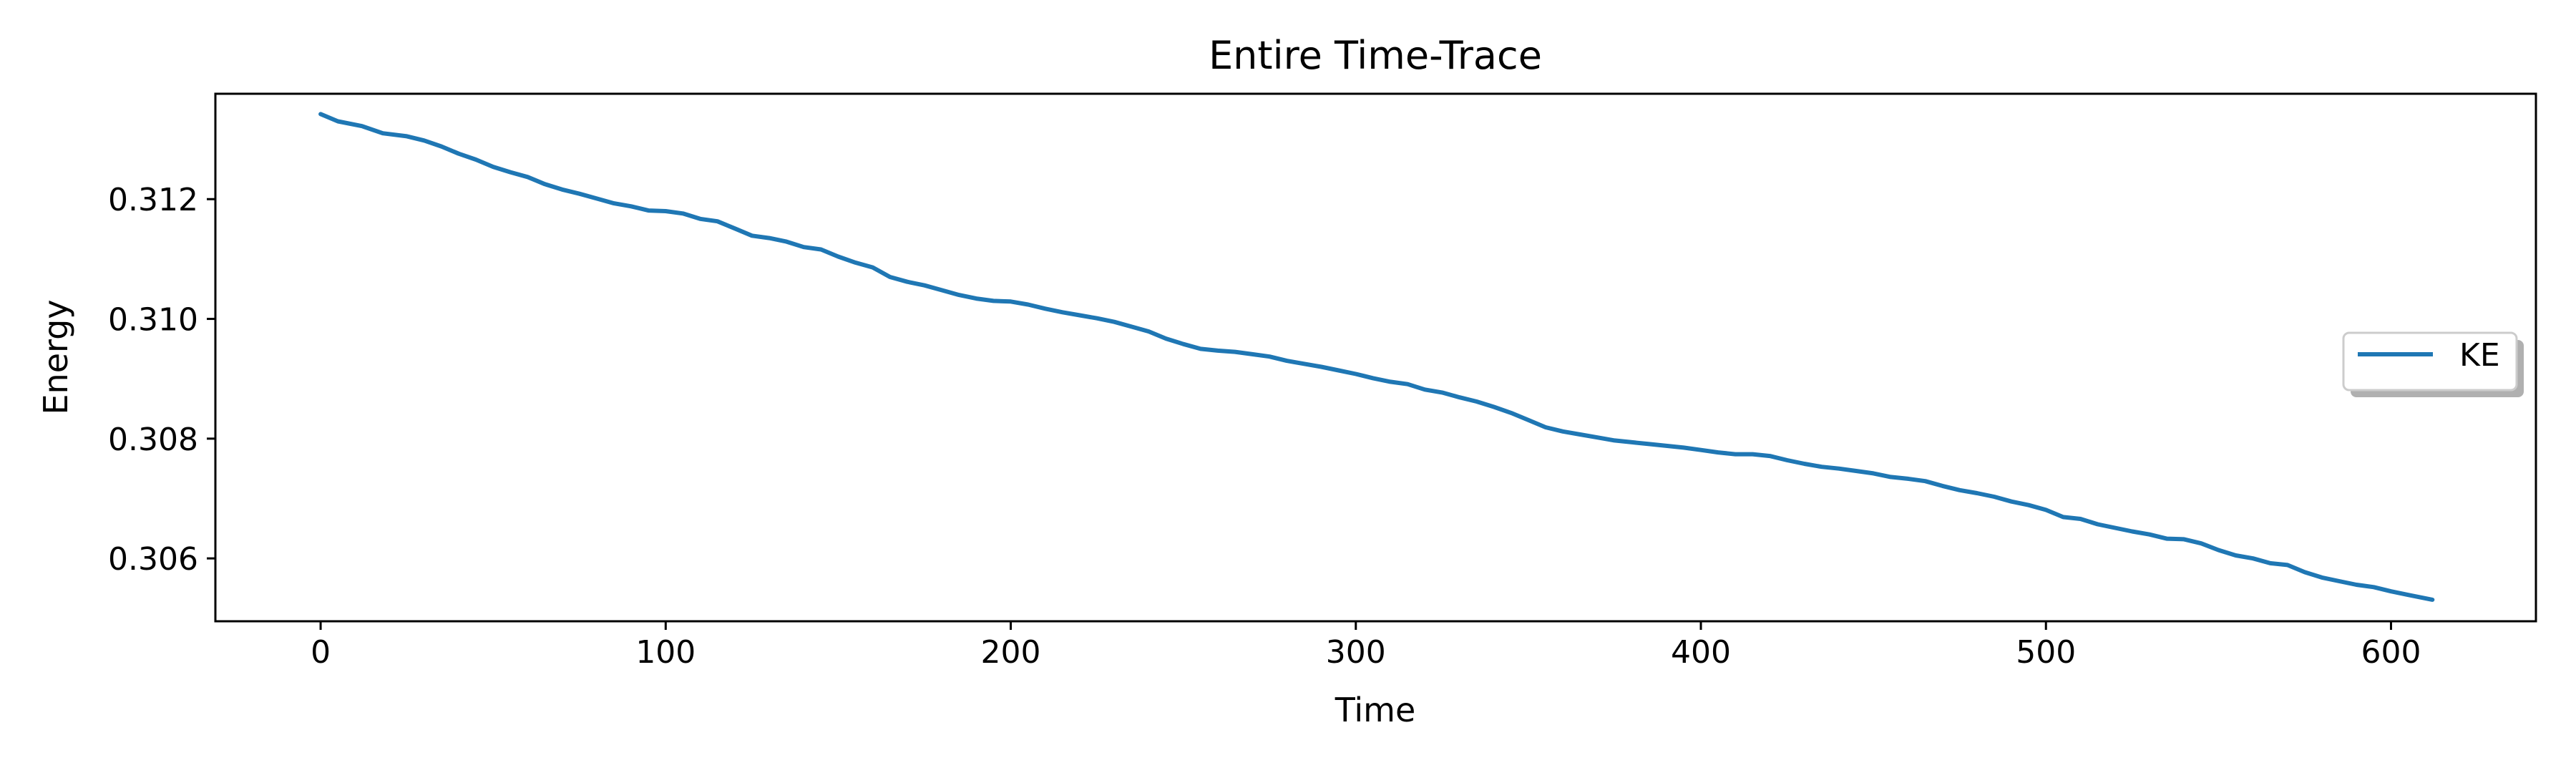  What do you see at coordinates (1375, 55) in the screenshot?
I see `chart-title: Entire Time-Trace` at bounding box center [1375, 55].